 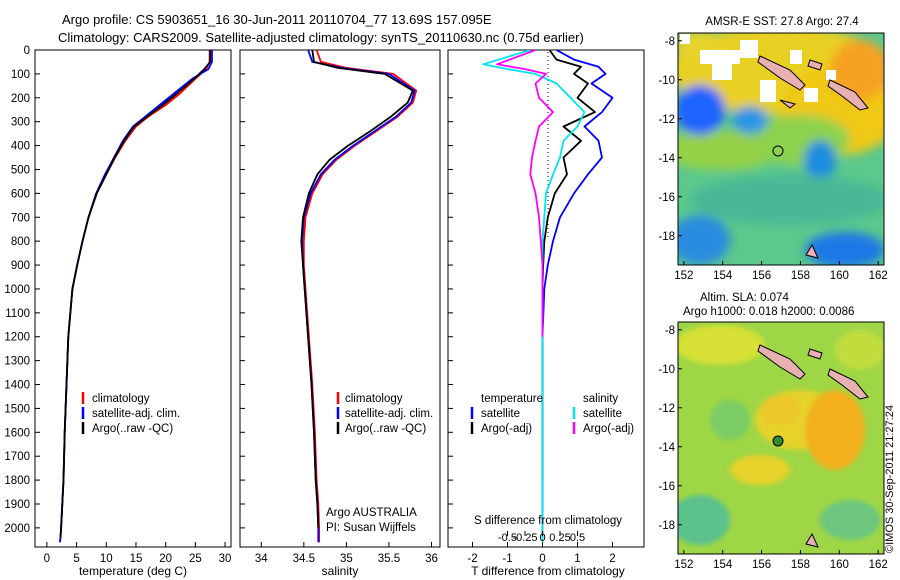 I want to click on y-tick-label: 1700, so click(x=17, y=457).